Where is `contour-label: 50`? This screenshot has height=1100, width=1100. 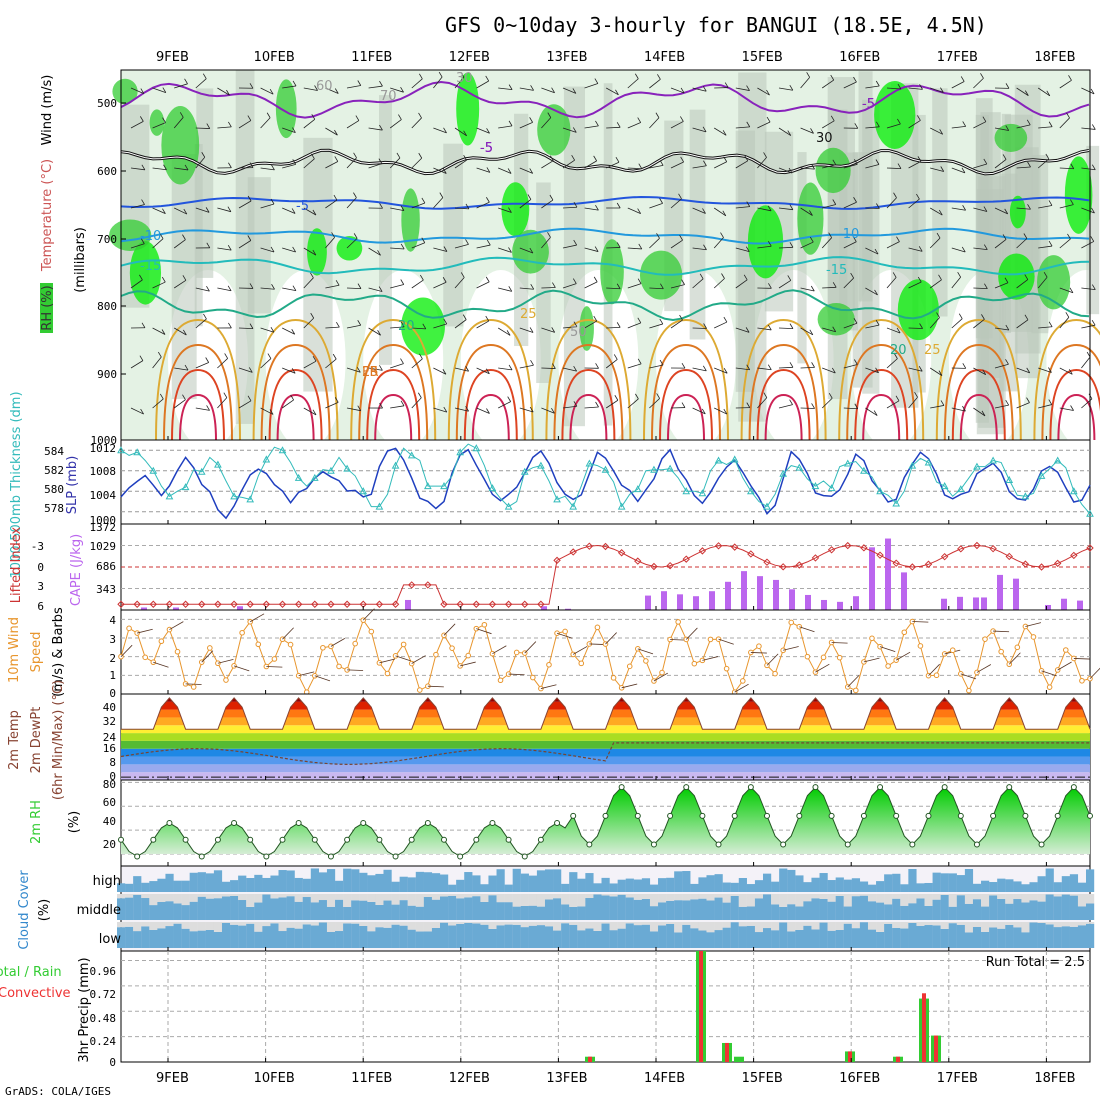
contour-label: 50 is located at coordinates (578, 332).